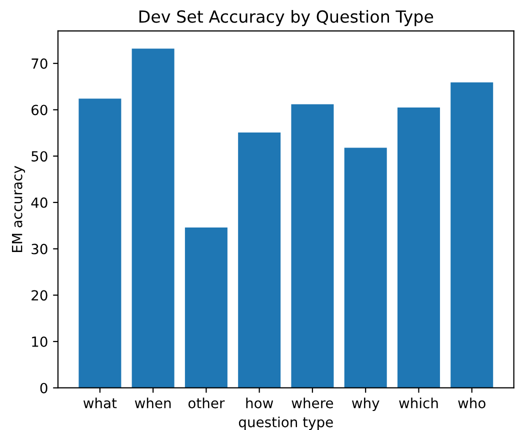 Image resolution: width=527 pixels, height=430 pixels. Describe the element at coordinates (40, 249) in the screenshot. I see `y-tick-label: 30` at that location.